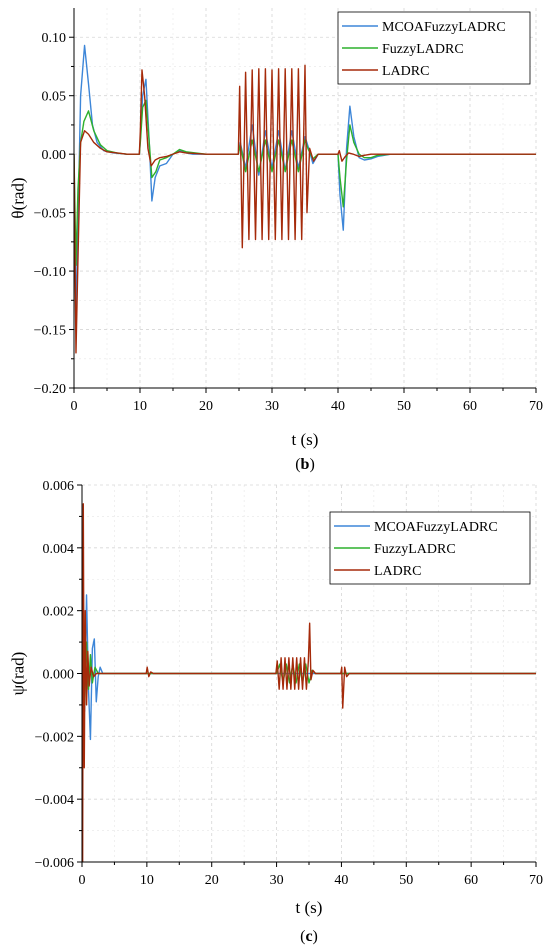 This screenshot has width=550, height=950. I want to click on y-tick-label: 0.05, so click(54, 97).